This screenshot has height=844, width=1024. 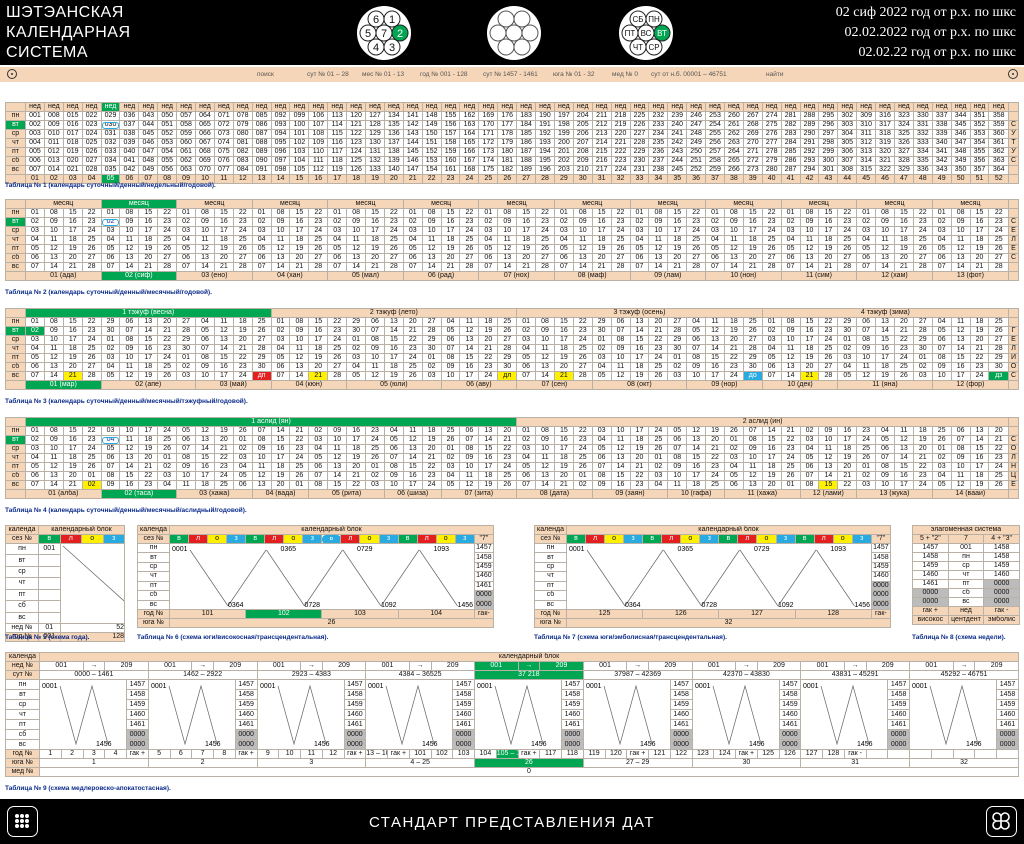 What do you see at coordinates (582, 161) in the screenshot?
I see `day-cell: 209` at bounding box center [582, 161].